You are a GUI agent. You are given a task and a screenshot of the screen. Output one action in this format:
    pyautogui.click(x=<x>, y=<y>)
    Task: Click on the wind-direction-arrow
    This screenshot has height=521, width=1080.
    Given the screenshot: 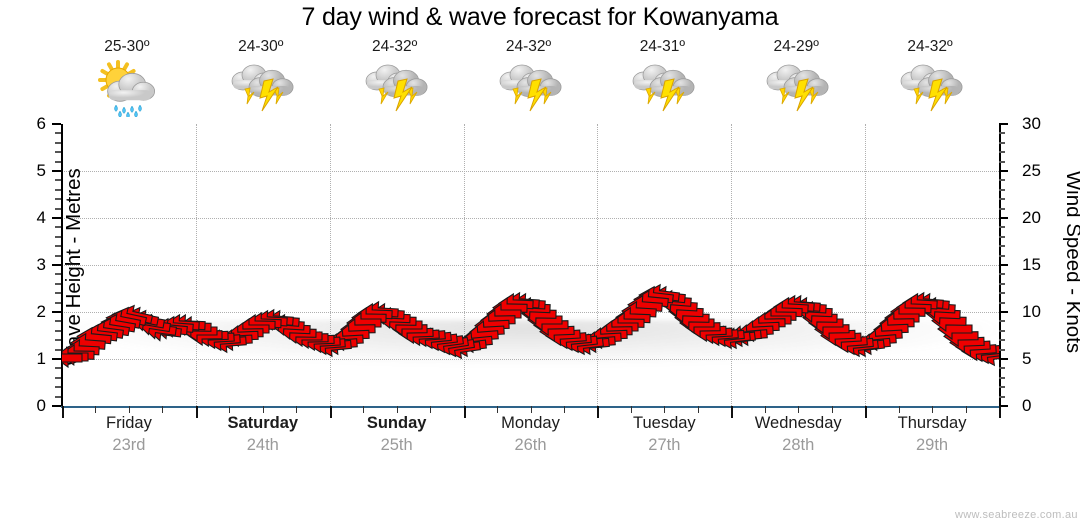 What is the action you would take?
    pyautogui.click(x=73, y=358)
    